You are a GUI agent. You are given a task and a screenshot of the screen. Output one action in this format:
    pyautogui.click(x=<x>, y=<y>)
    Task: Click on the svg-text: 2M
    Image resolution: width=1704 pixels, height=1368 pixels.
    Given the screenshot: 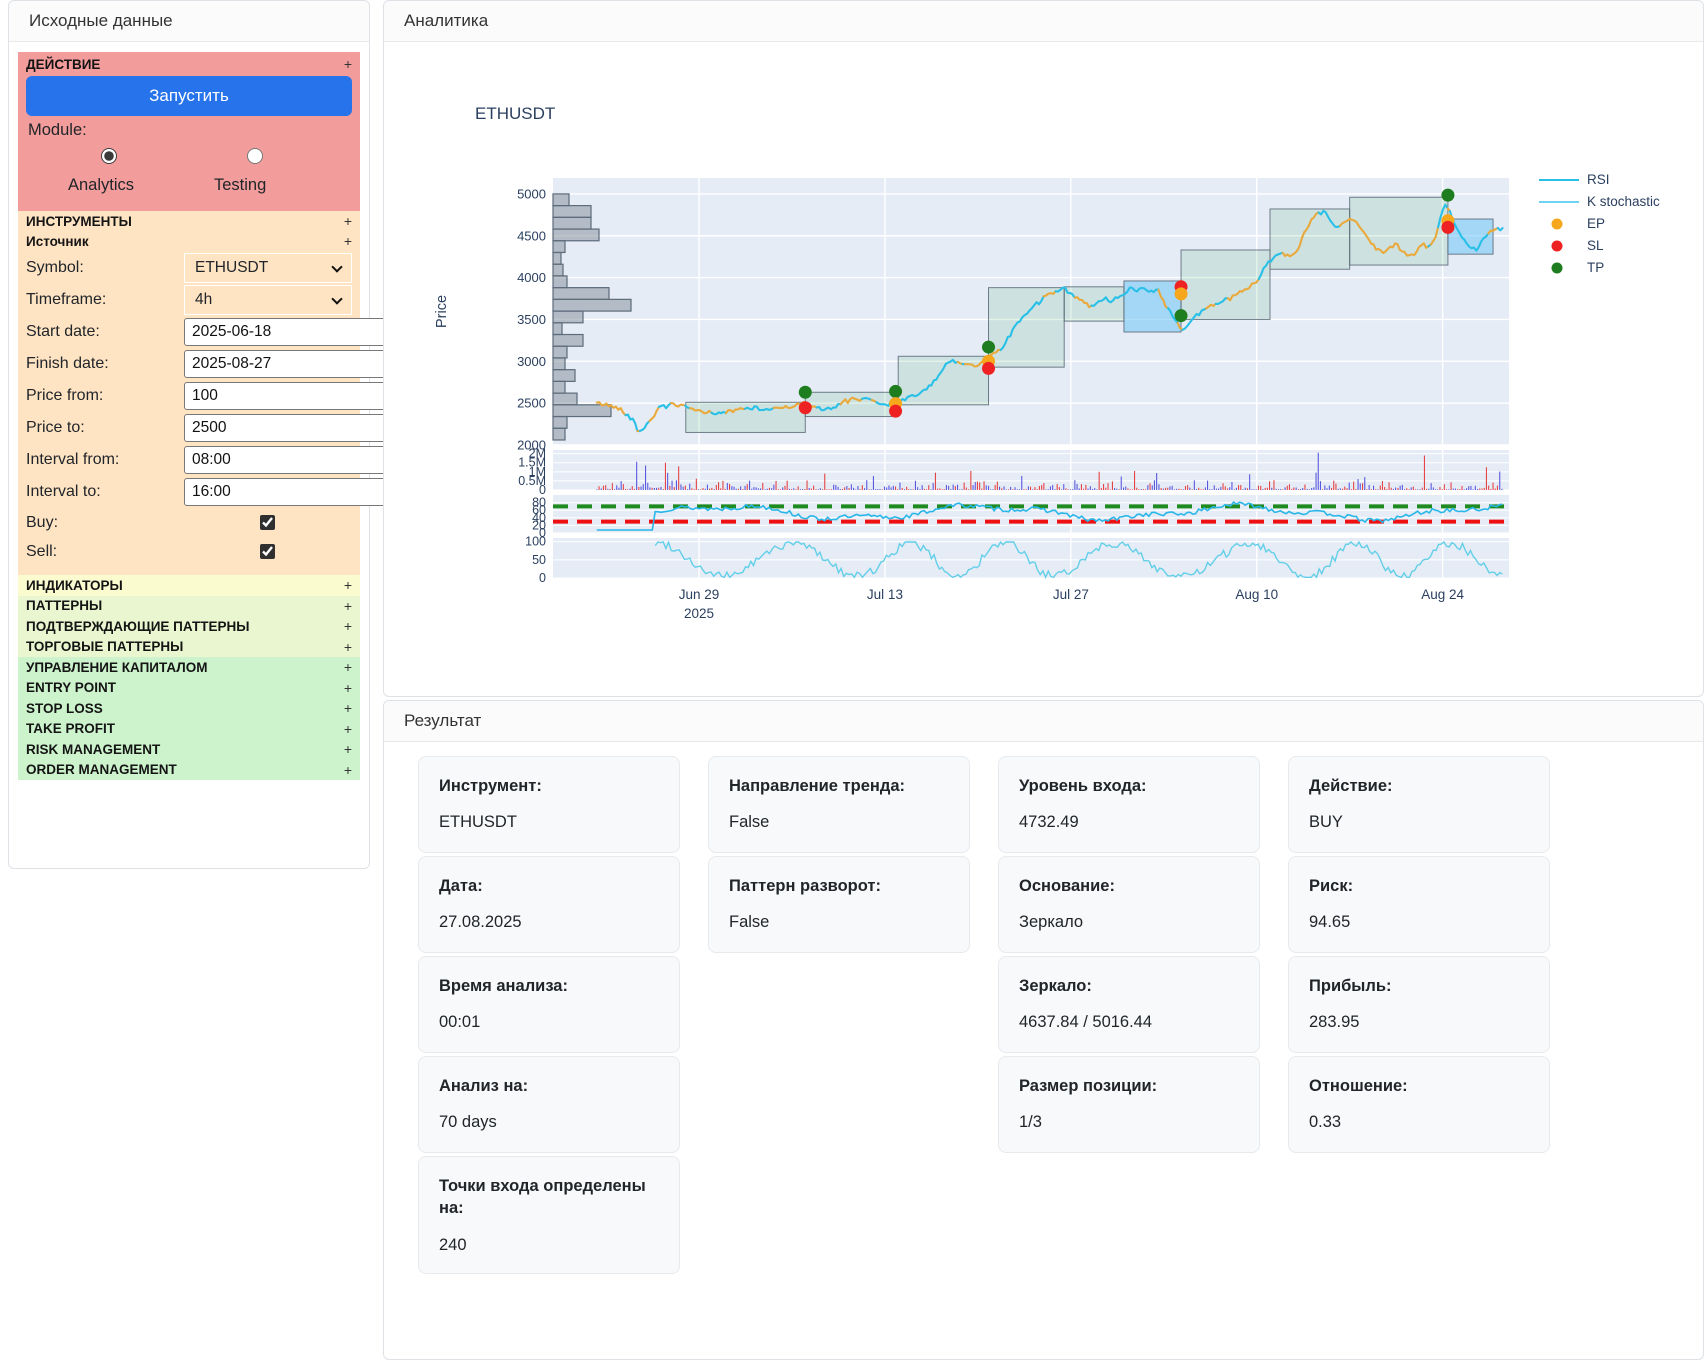 What is the action you would take?
    pyautogui.click(x=537, y=454)
    